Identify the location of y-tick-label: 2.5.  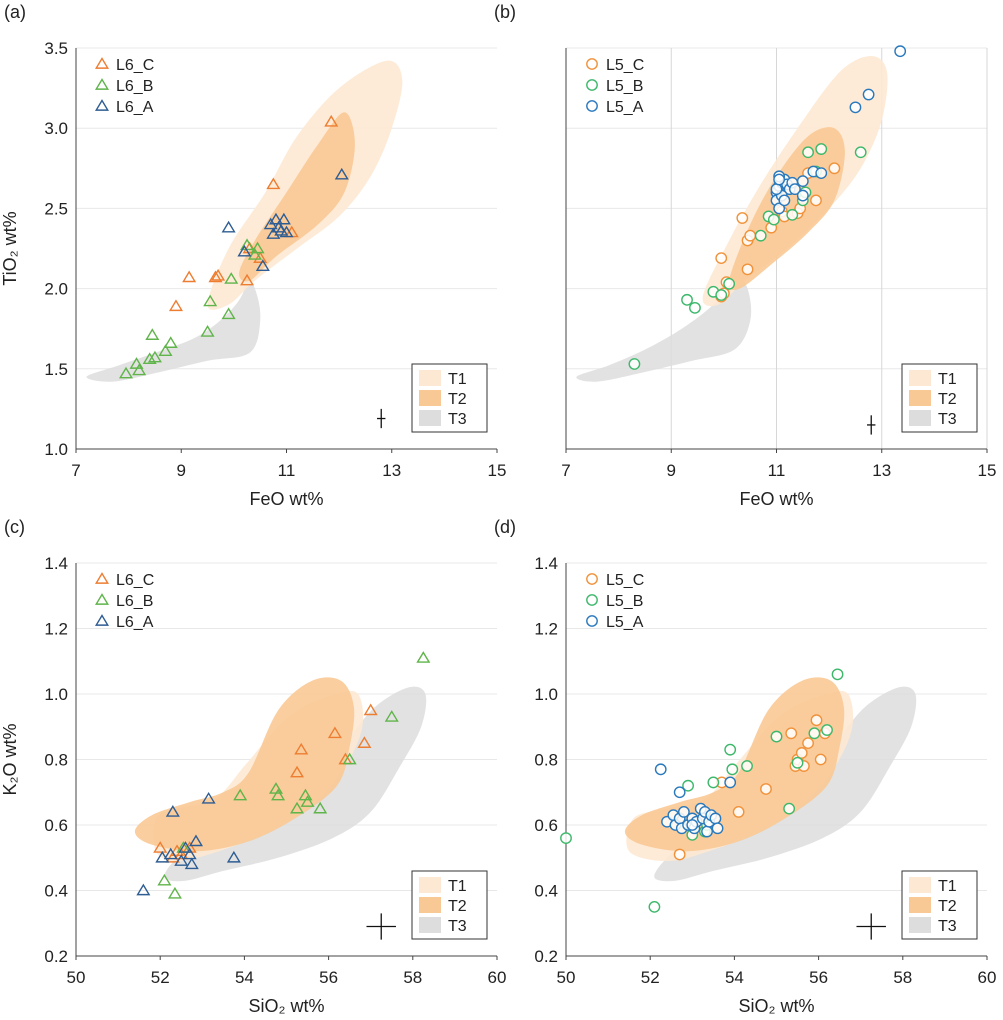
(56, 208).